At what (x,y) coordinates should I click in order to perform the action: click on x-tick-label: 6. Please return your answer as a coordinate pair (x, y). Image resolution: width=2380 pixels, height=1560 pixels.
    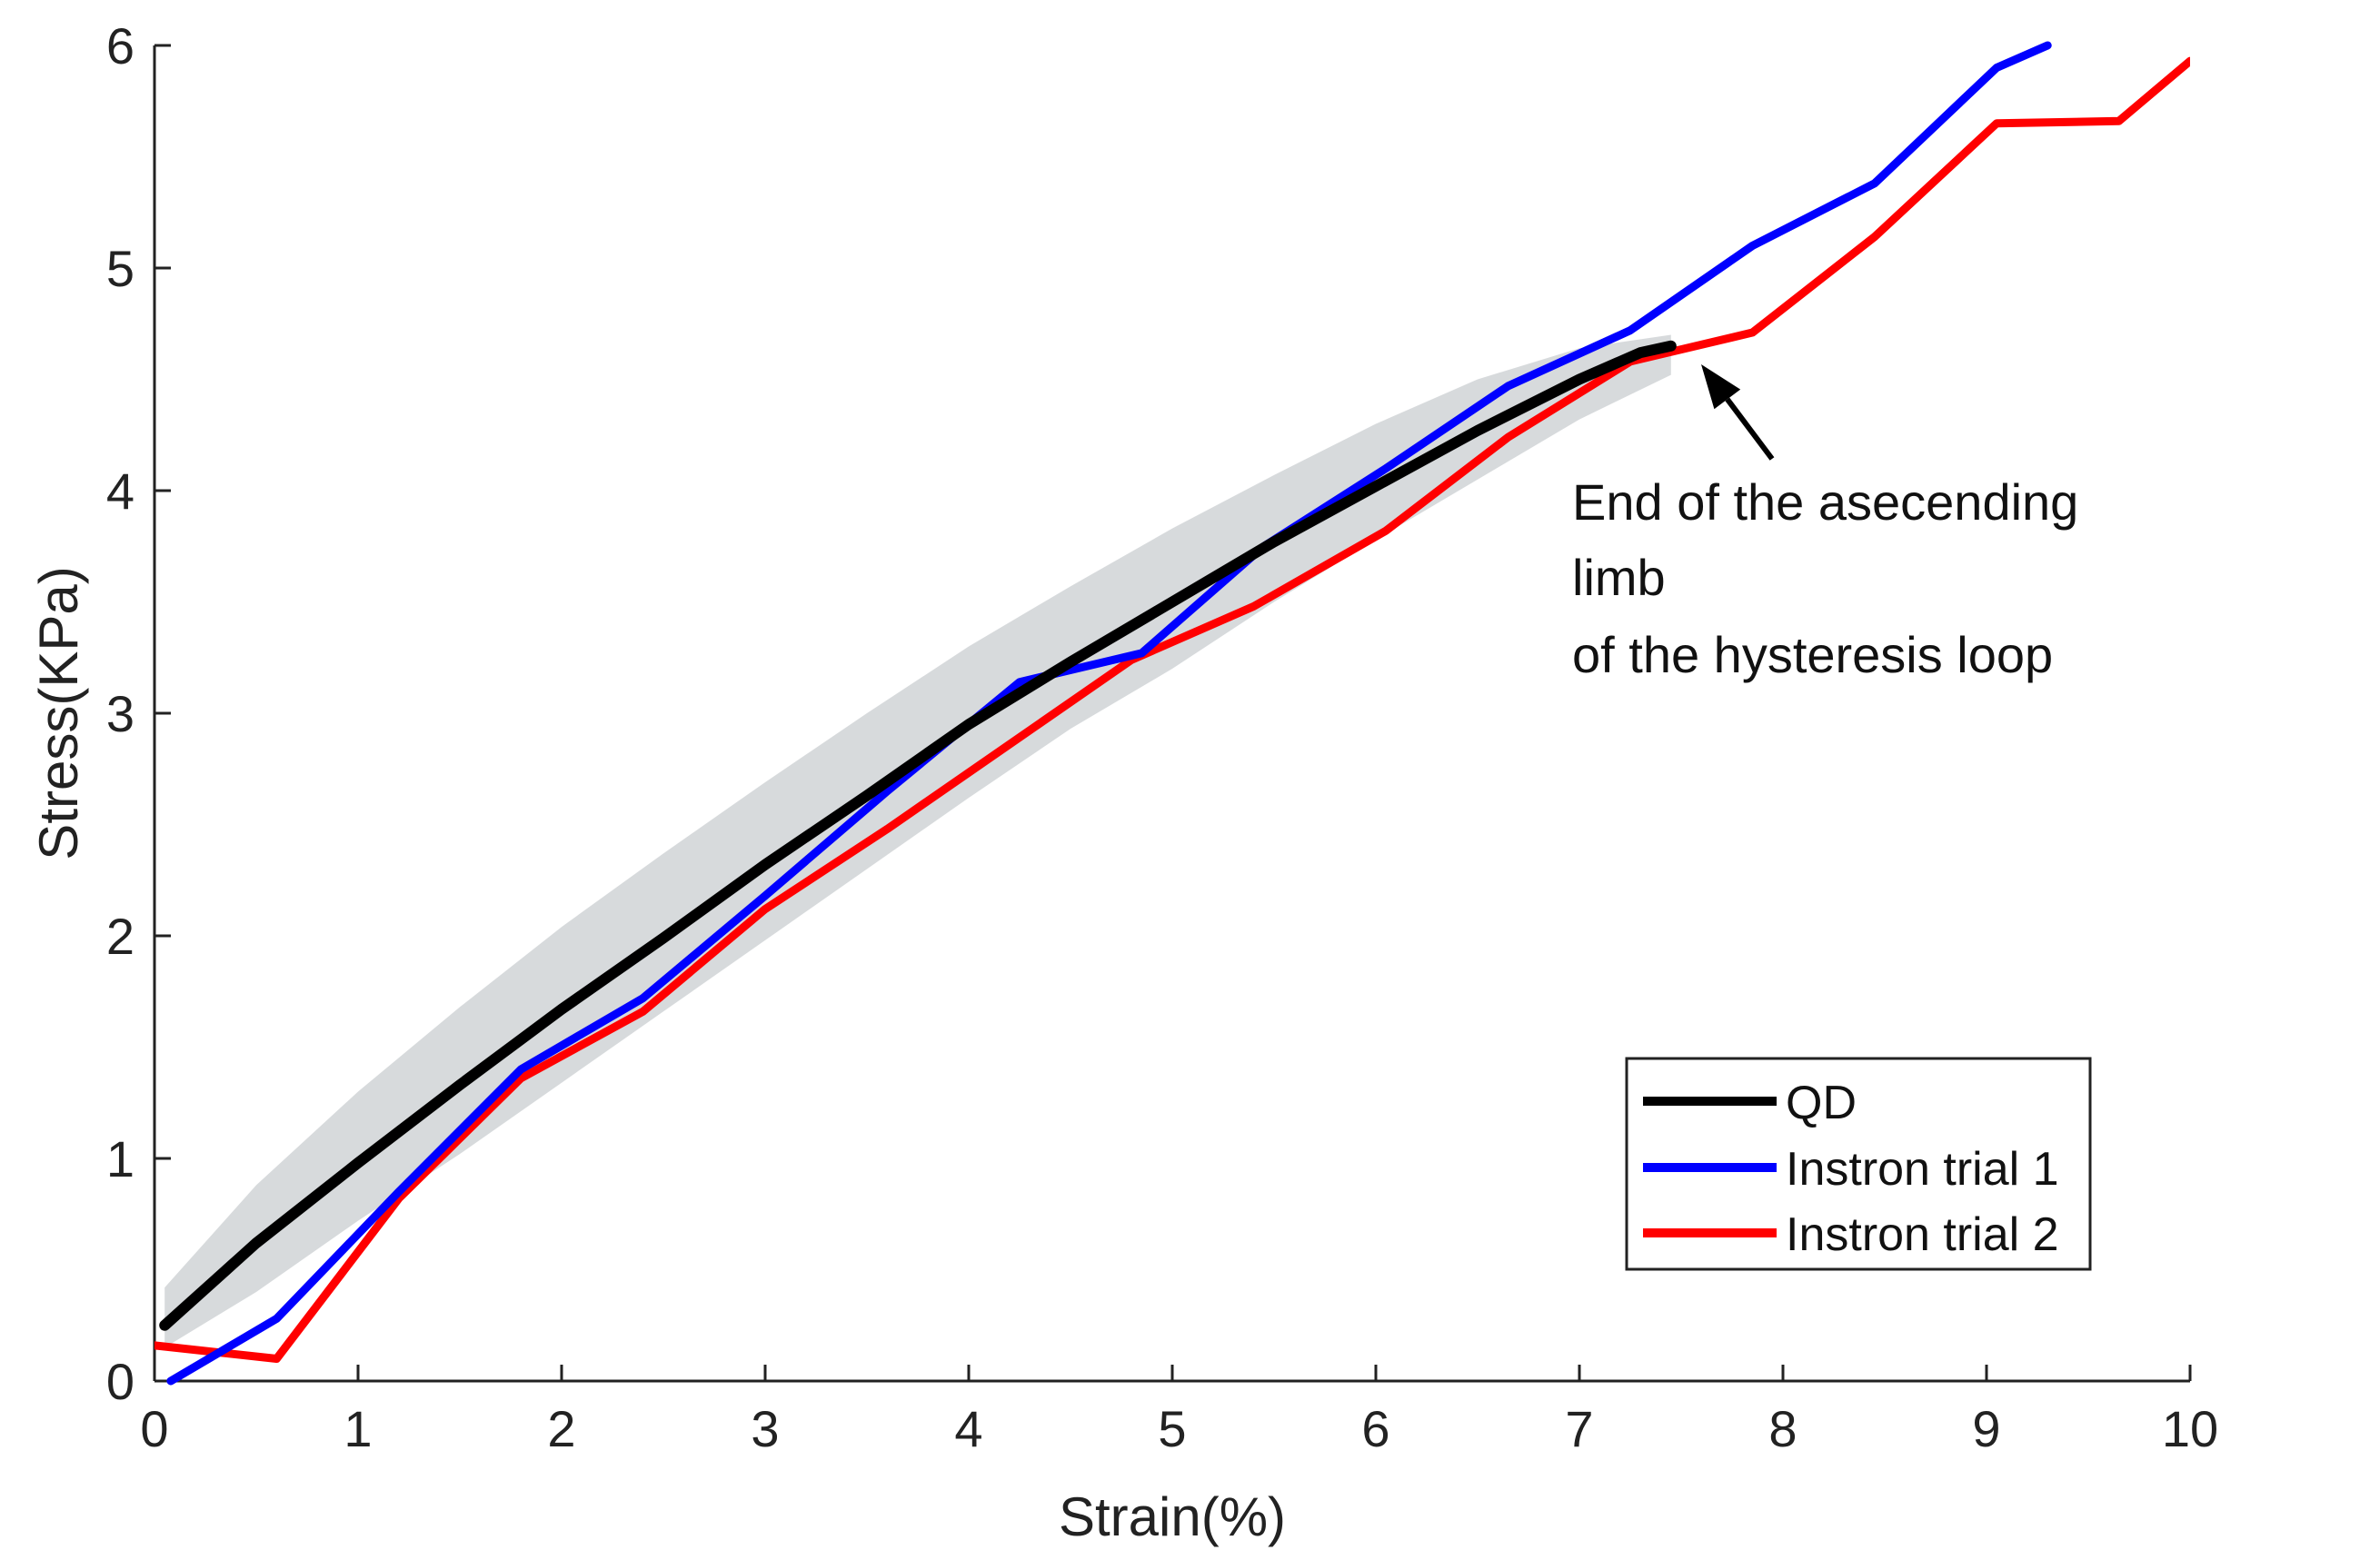
    Looking at the image, I should click on (1375, 1429).